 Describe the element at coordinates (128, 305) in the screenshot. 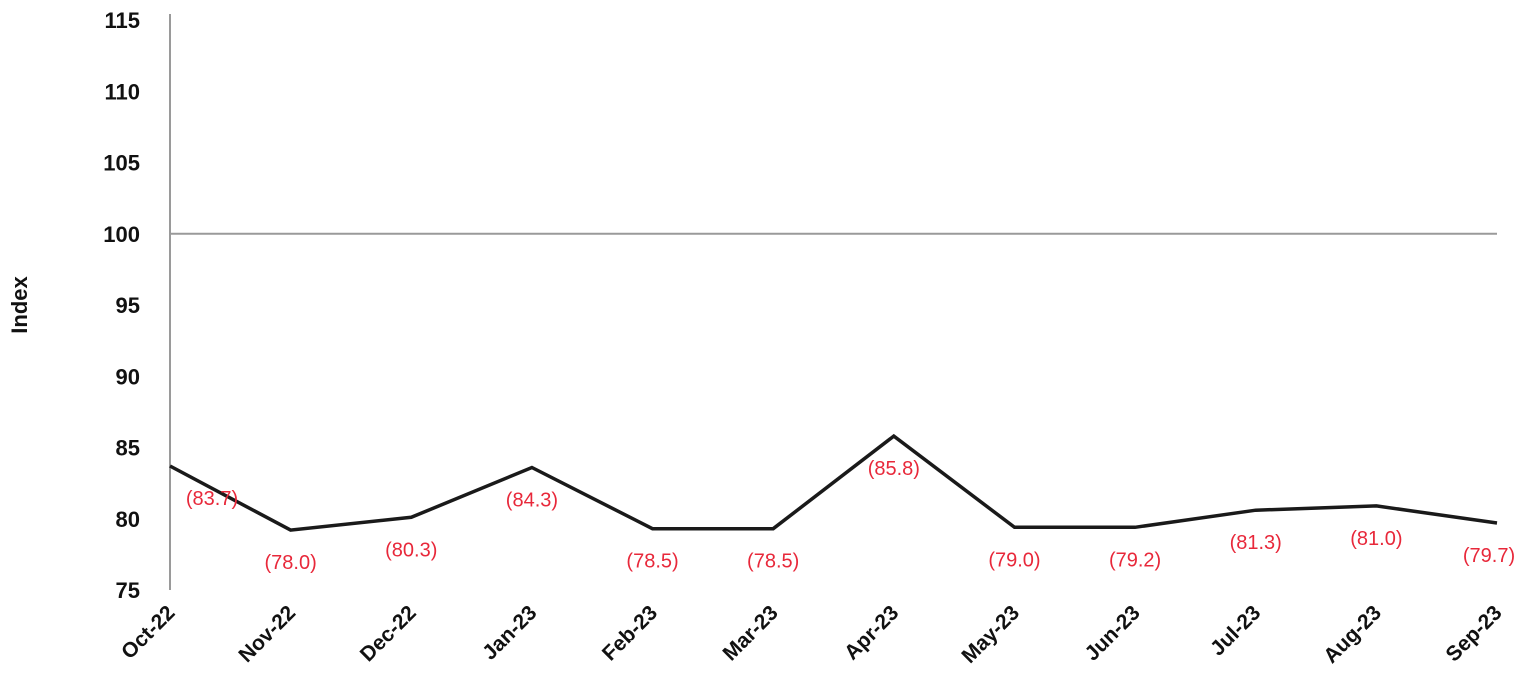

I see `y-tick-label: 95` at that location.